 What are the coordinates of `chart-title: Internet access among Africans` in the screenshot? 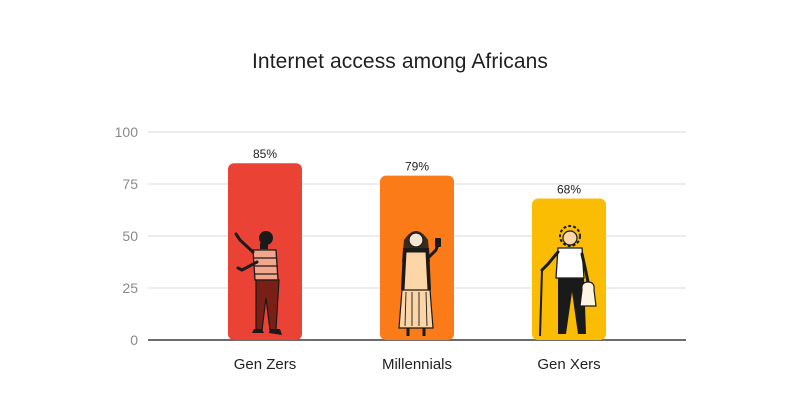 It's located at (400, 61).